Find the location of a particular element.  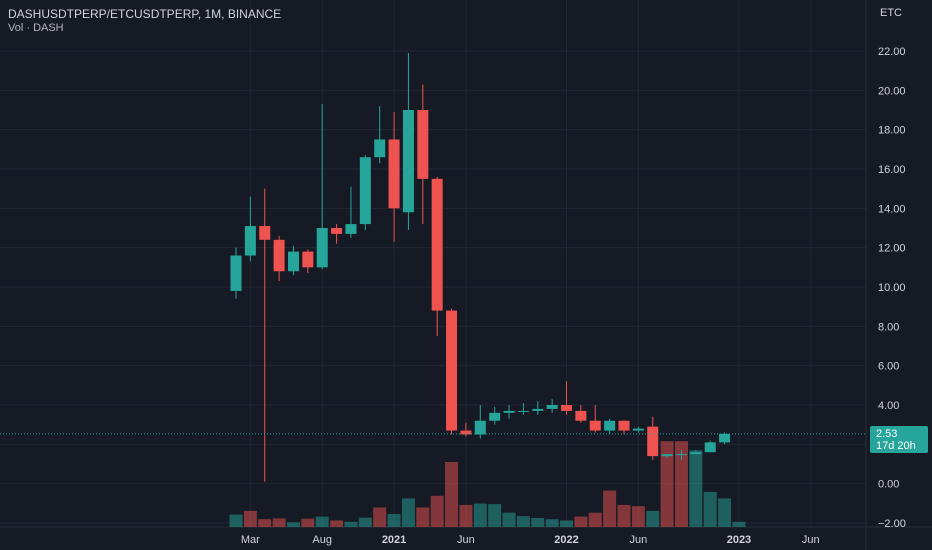

x-tick-label: Mar is located at coordinates (250, 540).